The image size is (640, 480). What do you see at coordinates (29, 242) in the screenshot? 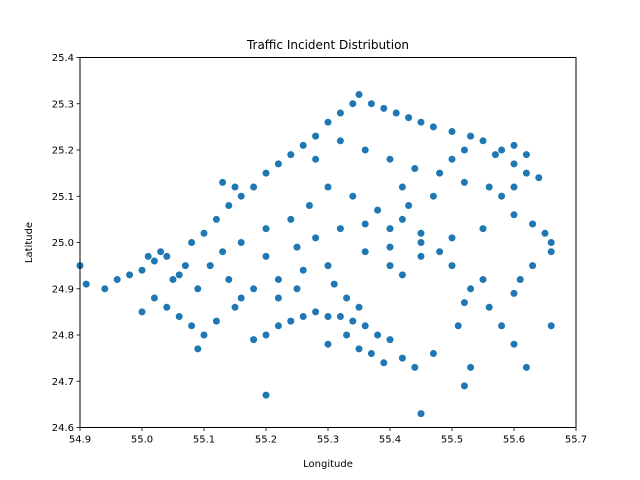
I see `y-axis-label: Latitude` at bounding box center [29, 242].